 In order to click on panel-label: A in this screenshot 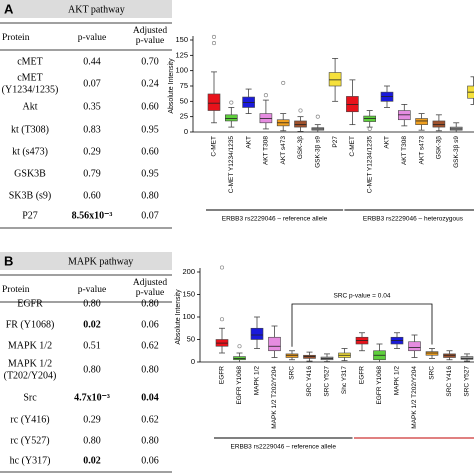, I will do `click(9, 8)`.